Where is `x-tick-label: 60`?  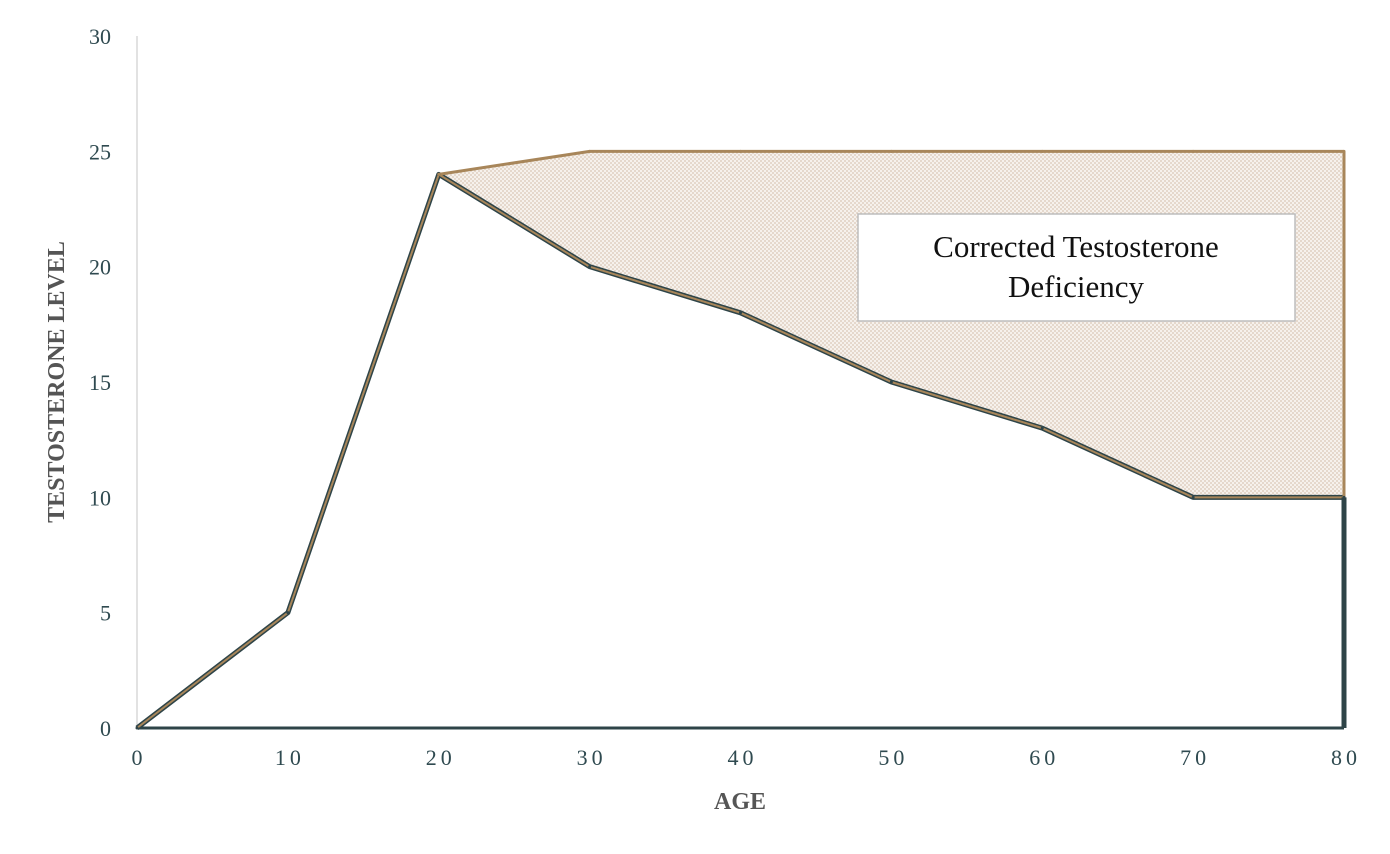 x-tick-label: 60 is located at coordinates (1044, 757).